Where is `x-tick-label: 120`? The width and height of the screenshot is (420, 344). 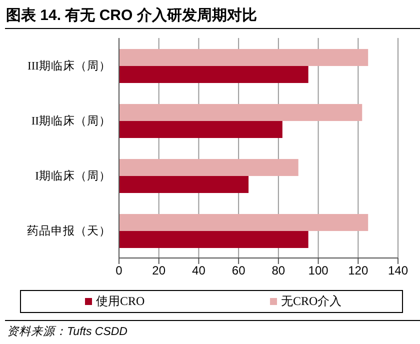 x-tick-label: 120 is located at coordinates (358, 271).